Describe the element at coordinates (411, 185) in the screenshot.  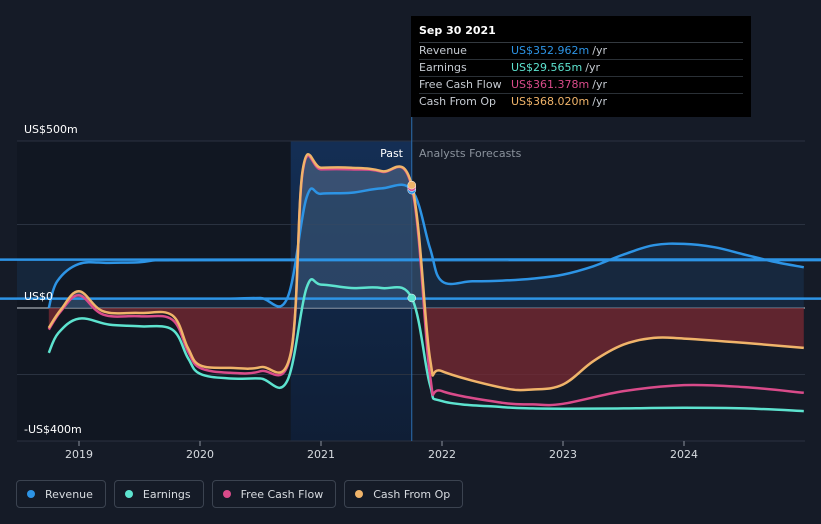
I see `series-marker-cash-from-op` at that location.